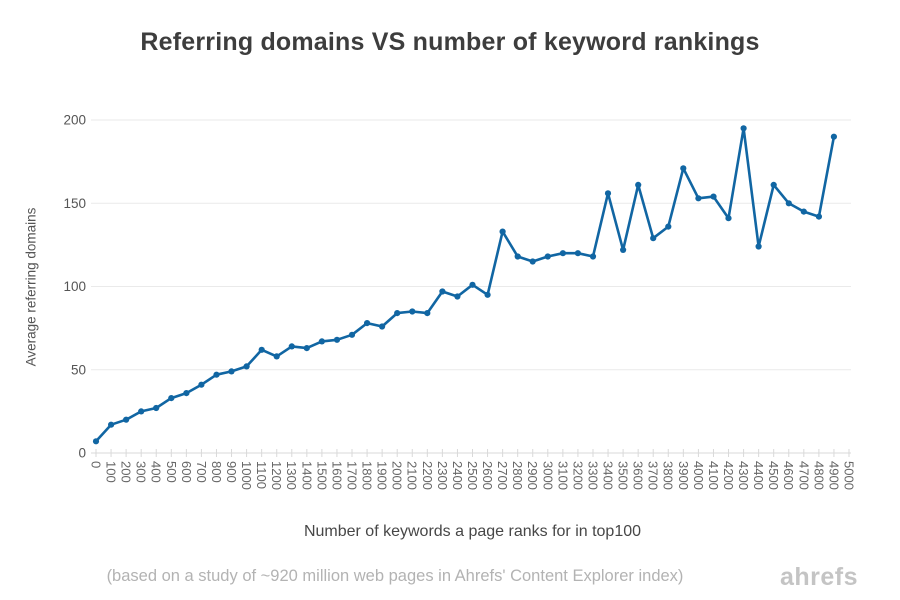 The height and width of the screenshot is (600, 900). Describe the element at coordinates (457, 475) in the screenshot. I see `x-tick-label: 2400` at that location.